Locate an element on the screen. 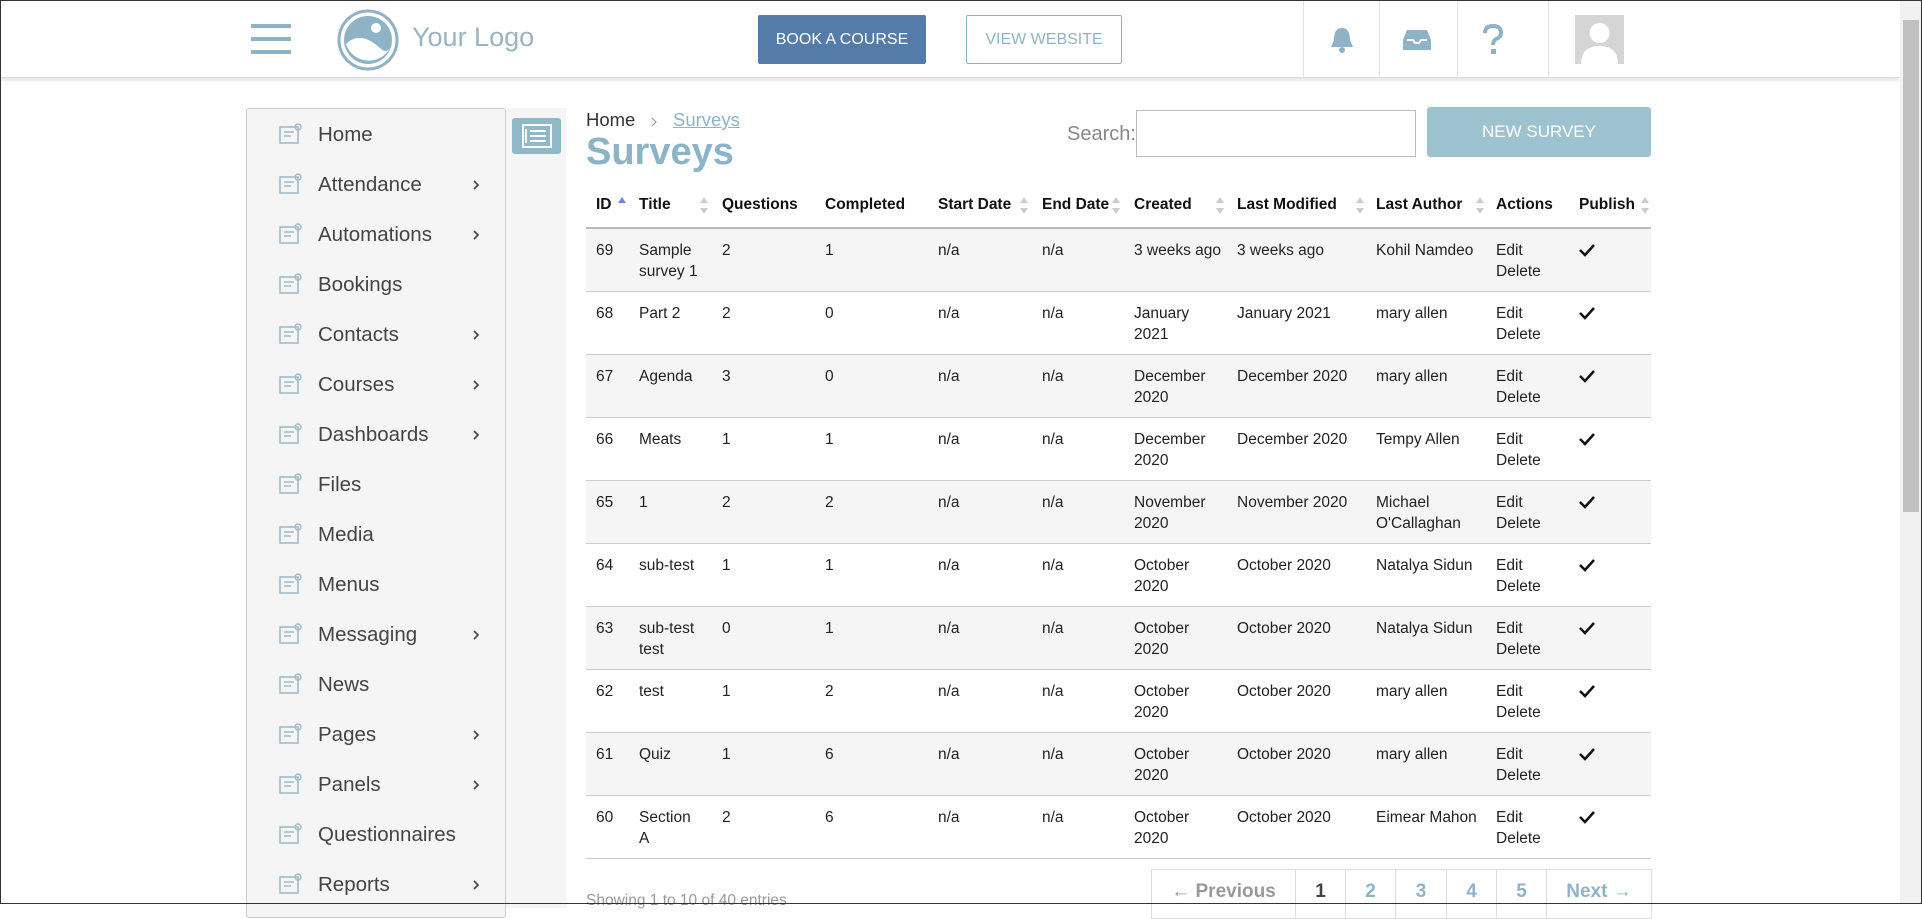  column-header: Created is located at coordinates (1163, 204).